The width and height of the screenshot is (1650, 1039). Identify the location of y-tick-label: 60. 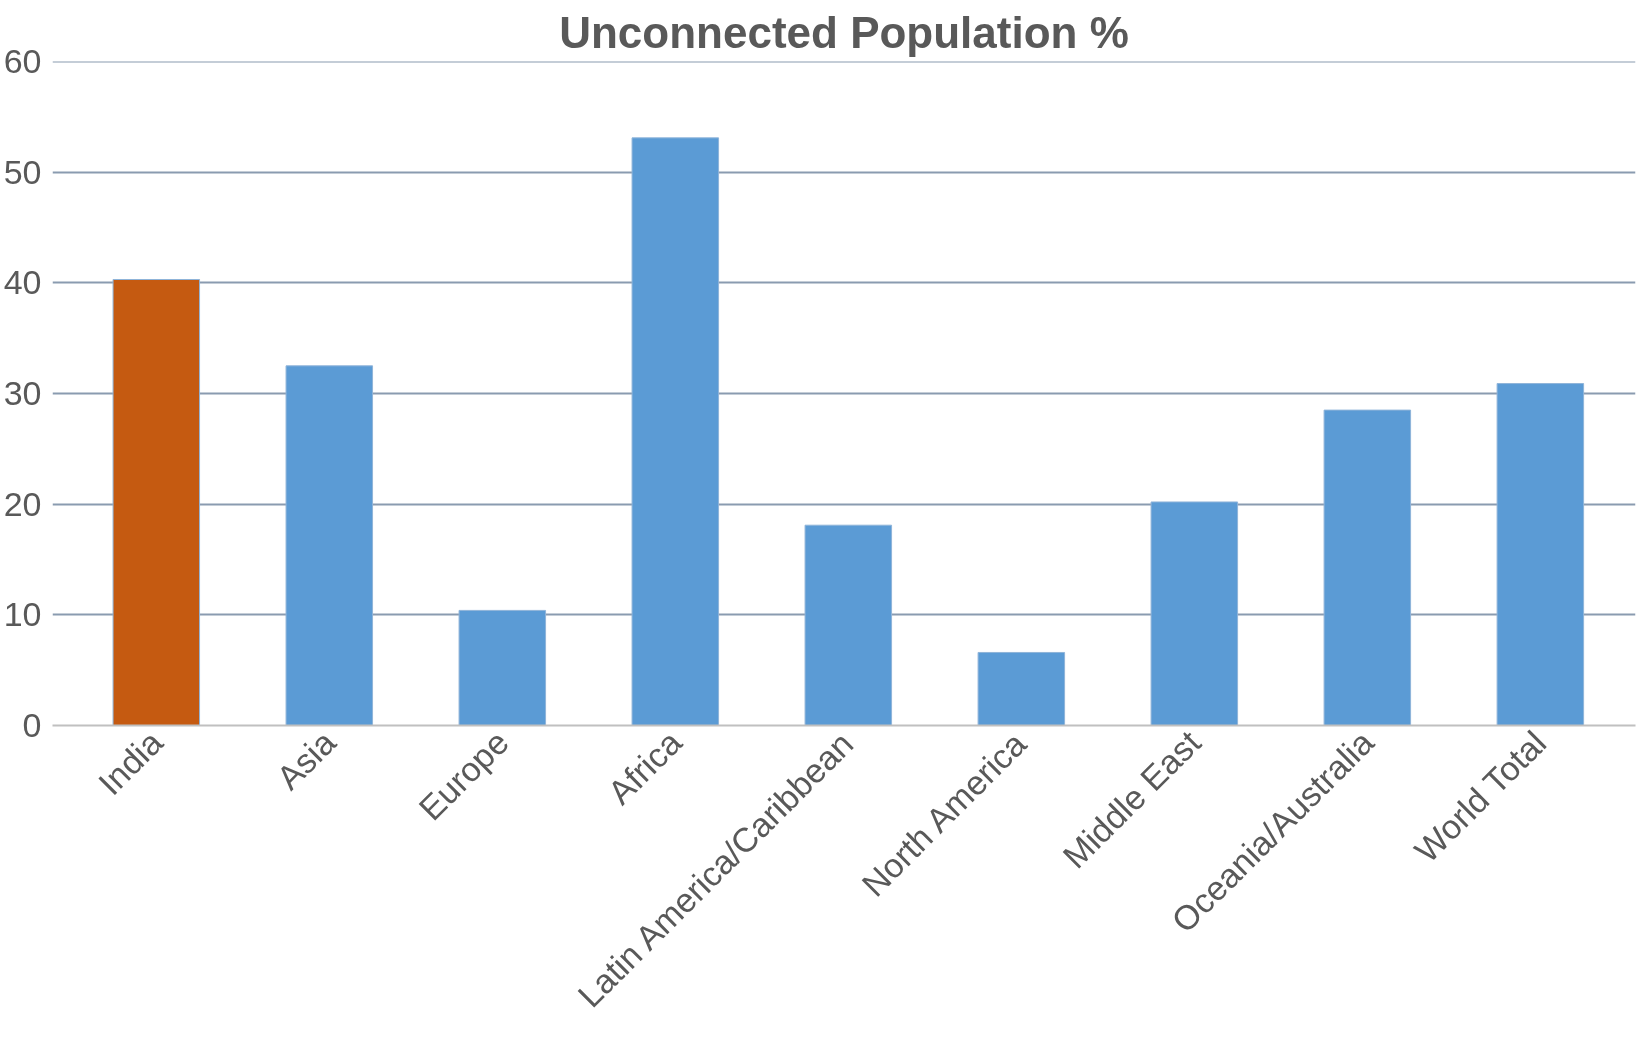
(22, 61).